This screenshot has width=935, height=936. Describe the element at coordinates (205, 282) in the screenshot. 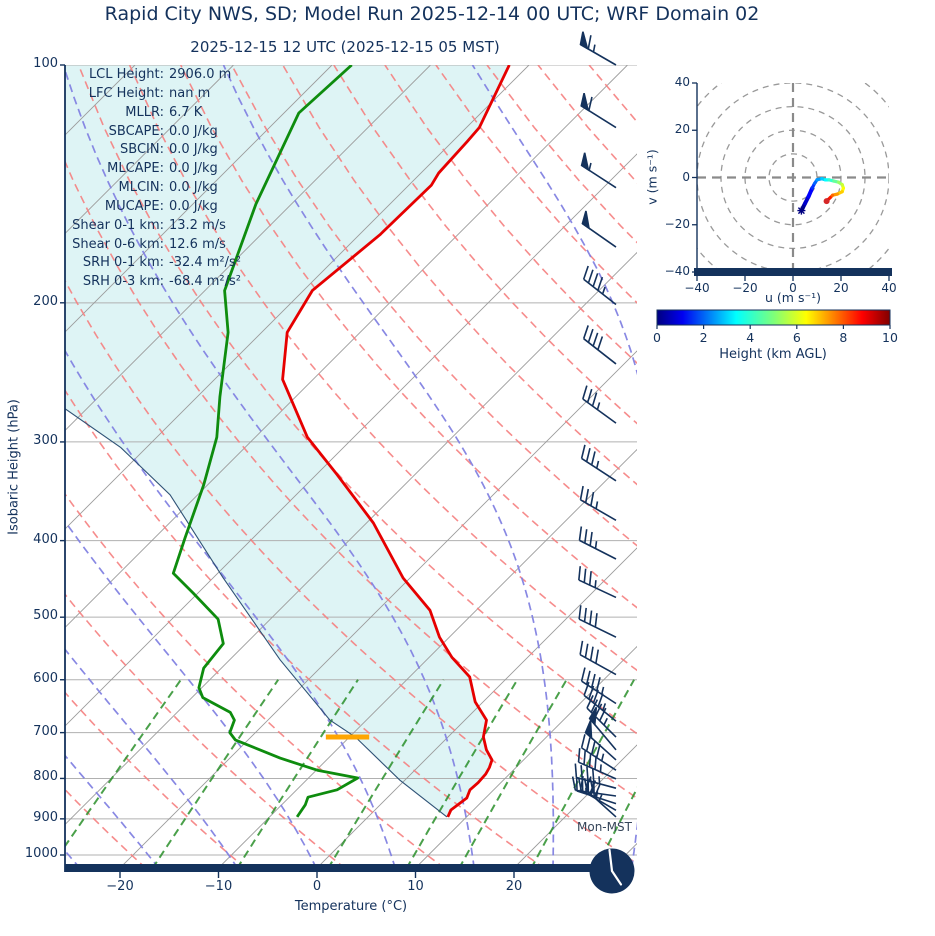

I see `stat-value: -68.4 m²/s²` at that location.